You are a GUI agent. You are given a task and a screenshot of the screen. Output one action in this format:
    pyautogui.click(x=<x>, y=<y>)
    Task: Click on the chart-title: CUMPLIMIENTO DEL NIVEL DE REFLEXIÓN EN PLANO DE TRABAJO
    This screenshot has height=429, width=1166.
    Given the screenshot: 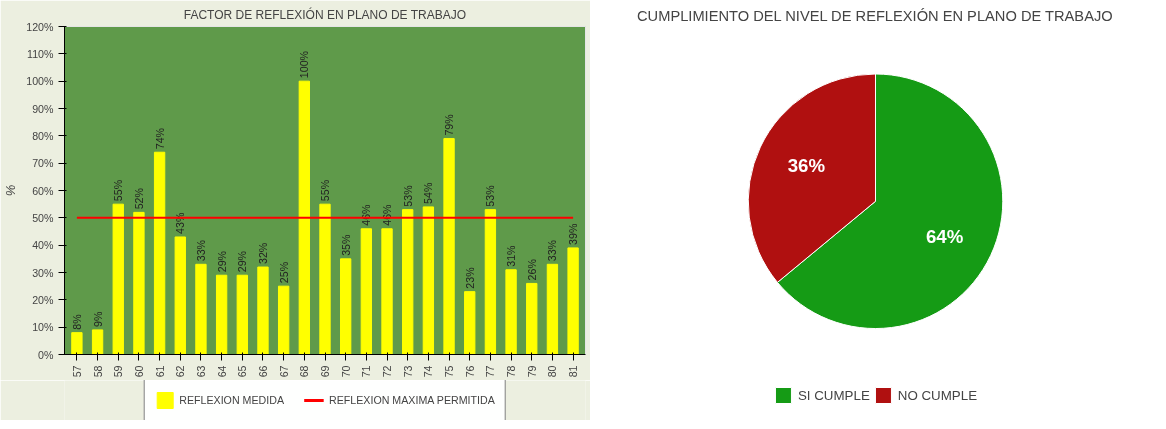 What is the action you would take?
    pyautogui.click(x=875, y=15)
    